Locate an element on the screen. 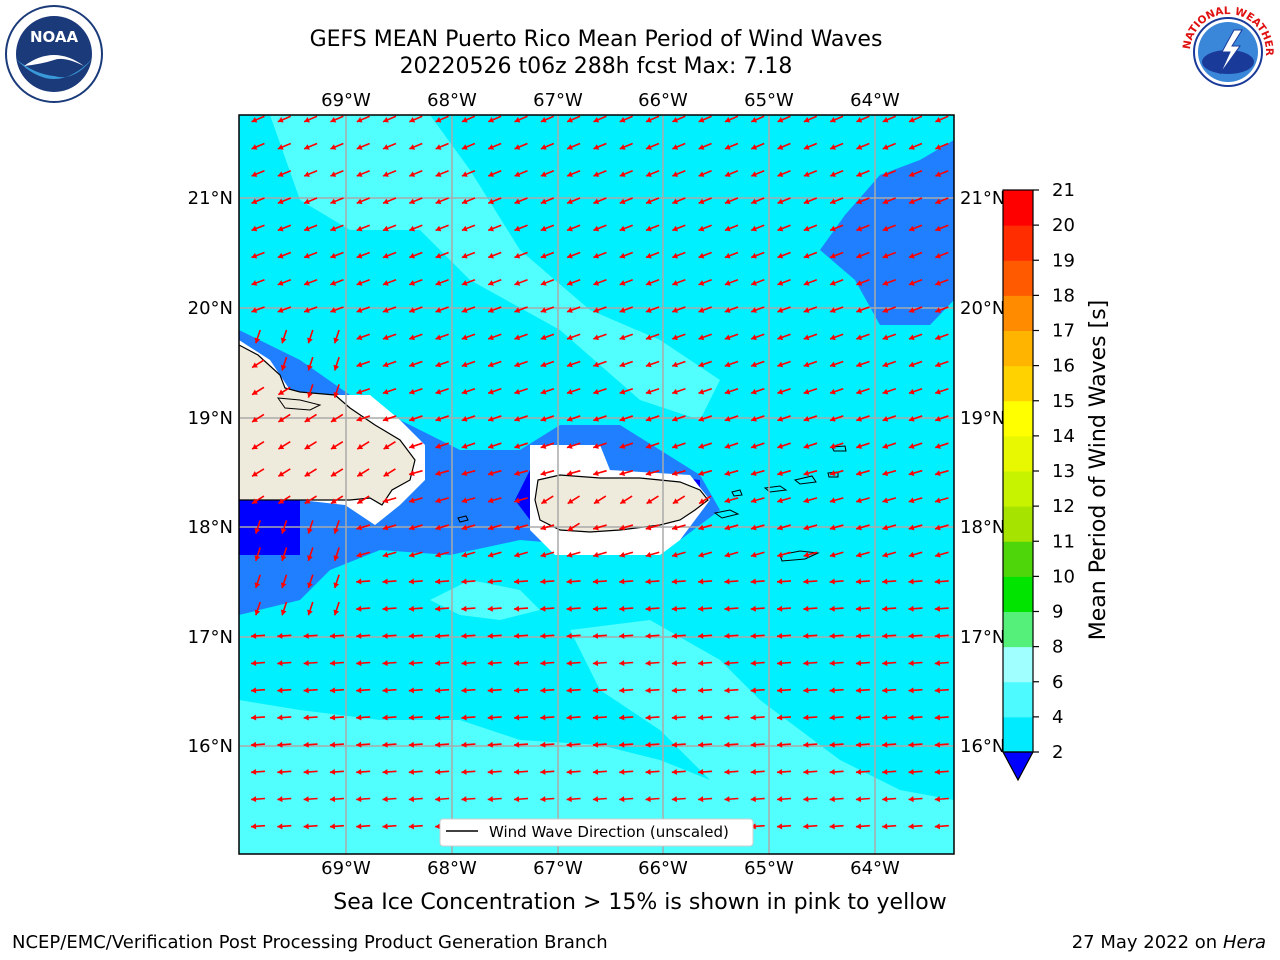 The image size is (1280, 960). noaa-logo-text: NOAA is located at coordinates (54, 37).